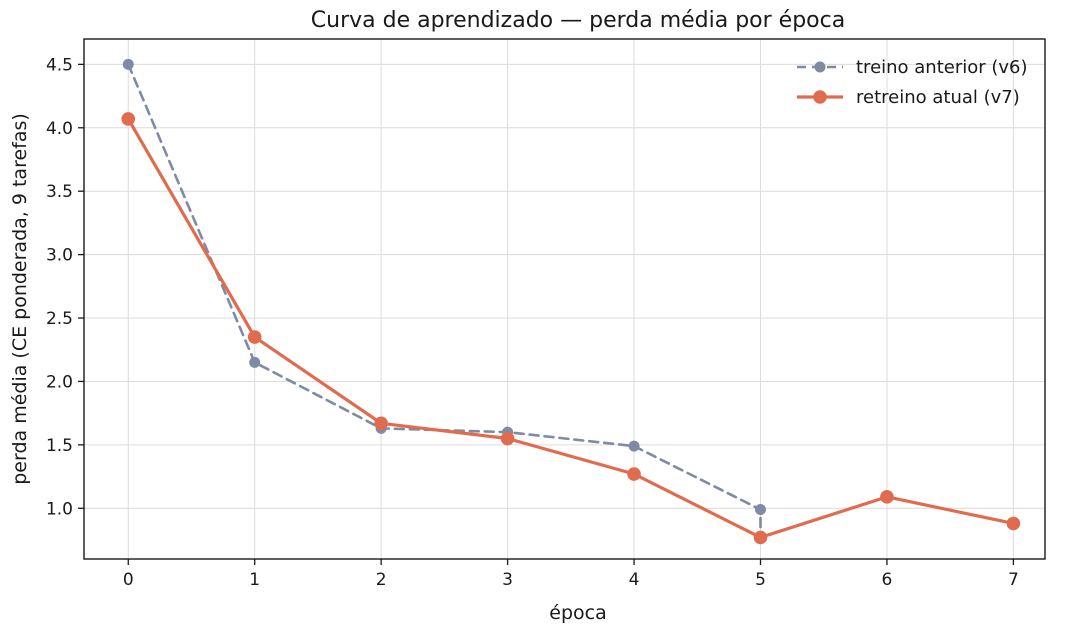 This screenshot has width=1080, height=630. I want to click on x-tick-label: 6, so click(887, 580).